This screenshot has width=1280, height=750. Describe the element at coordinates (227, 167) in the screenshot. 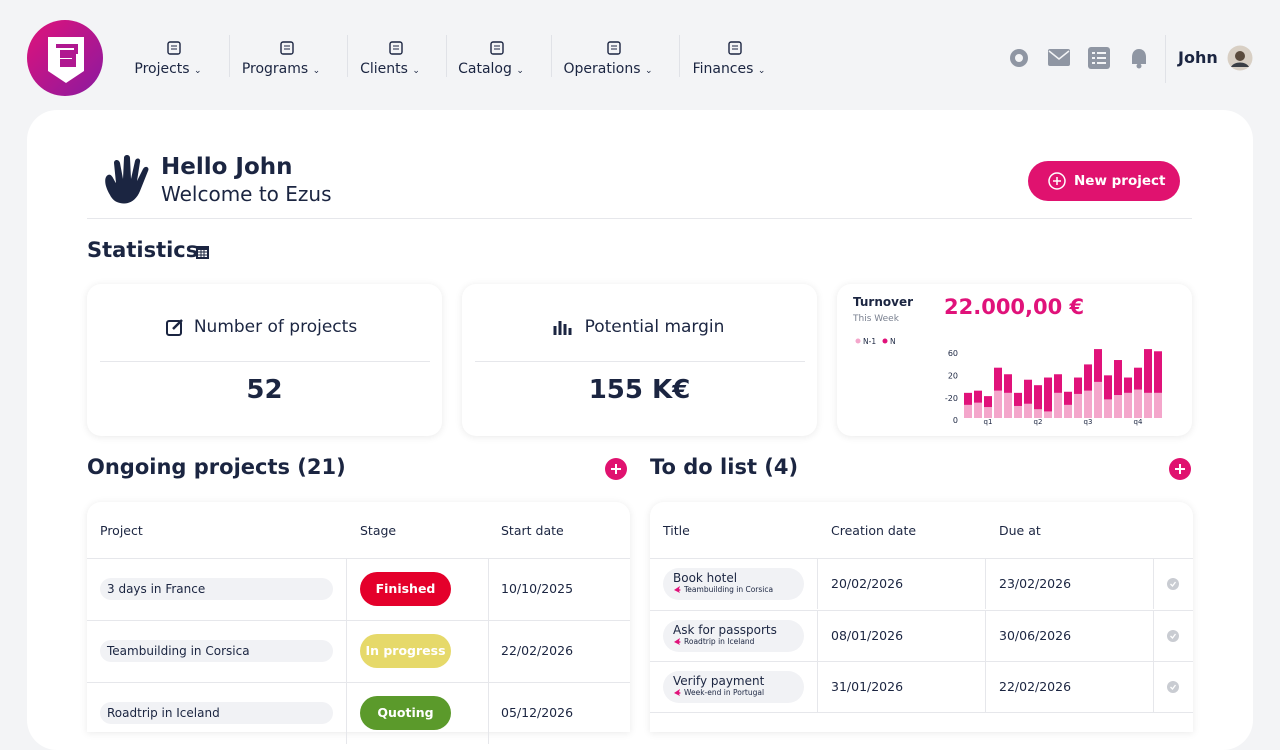

I see `greeting: Hello John` at that location.